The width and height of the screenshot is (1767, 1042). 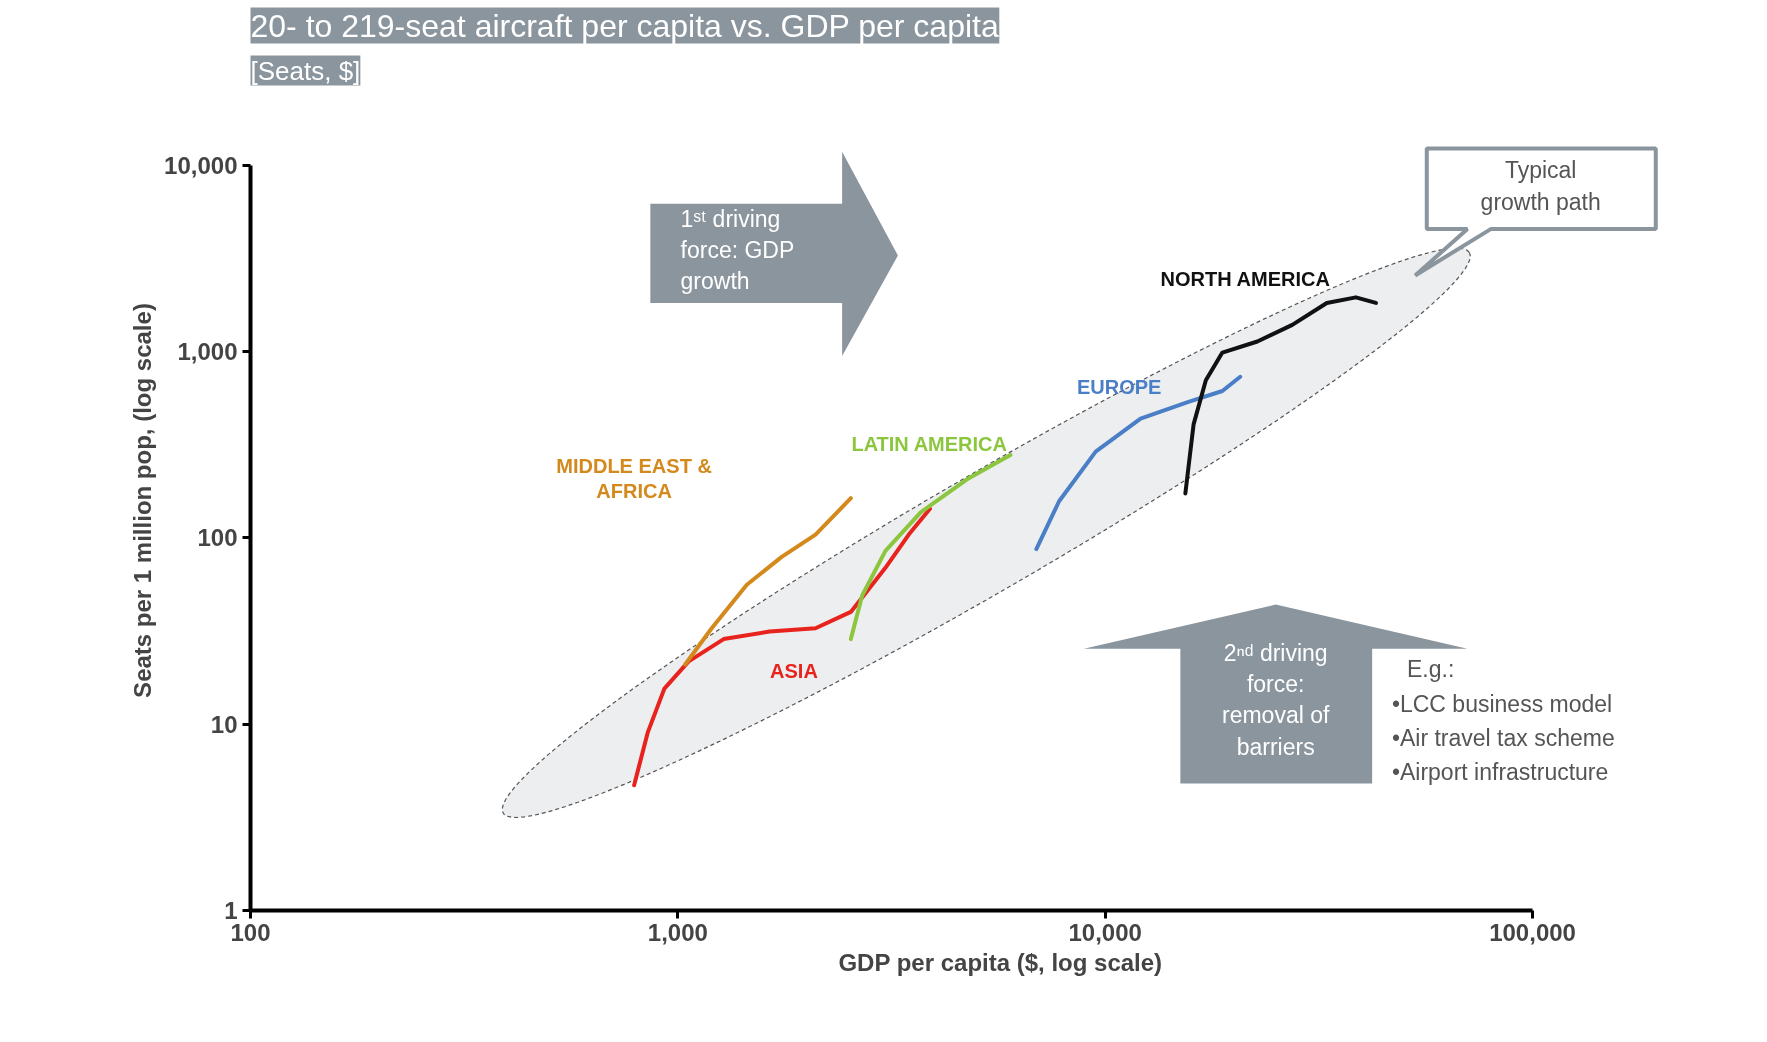 I want to click on annotation: 1ˢᵗ driving force: GDP growth, so click(x=737, y=250).